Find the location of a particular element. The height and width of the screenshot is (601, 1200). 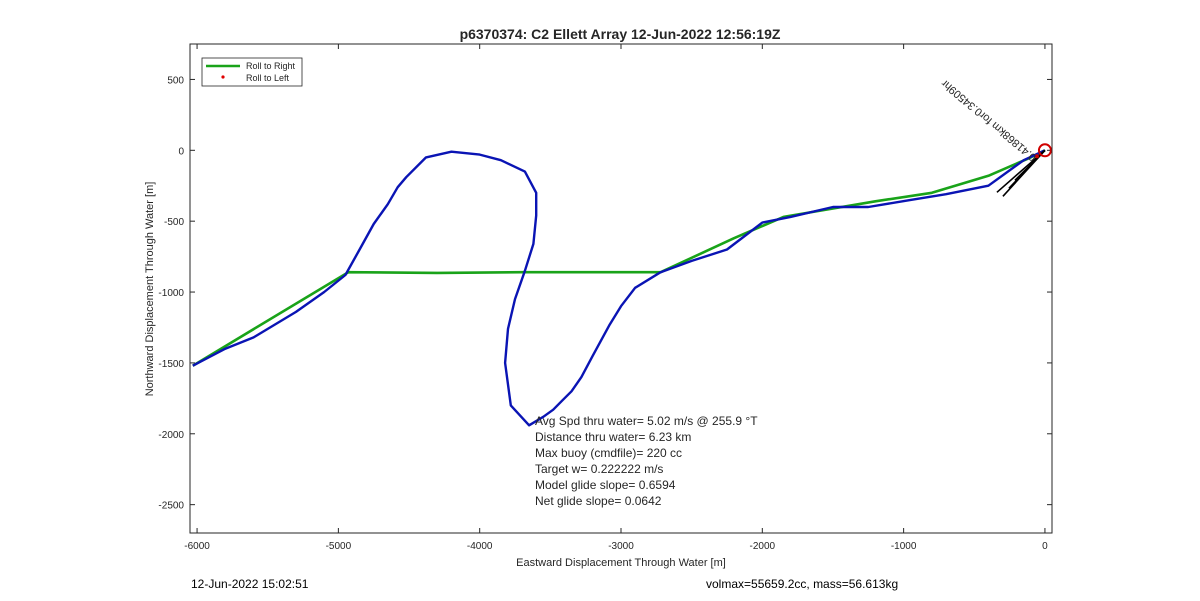

legend-dot-swatch is located at coordinates (223, 77).